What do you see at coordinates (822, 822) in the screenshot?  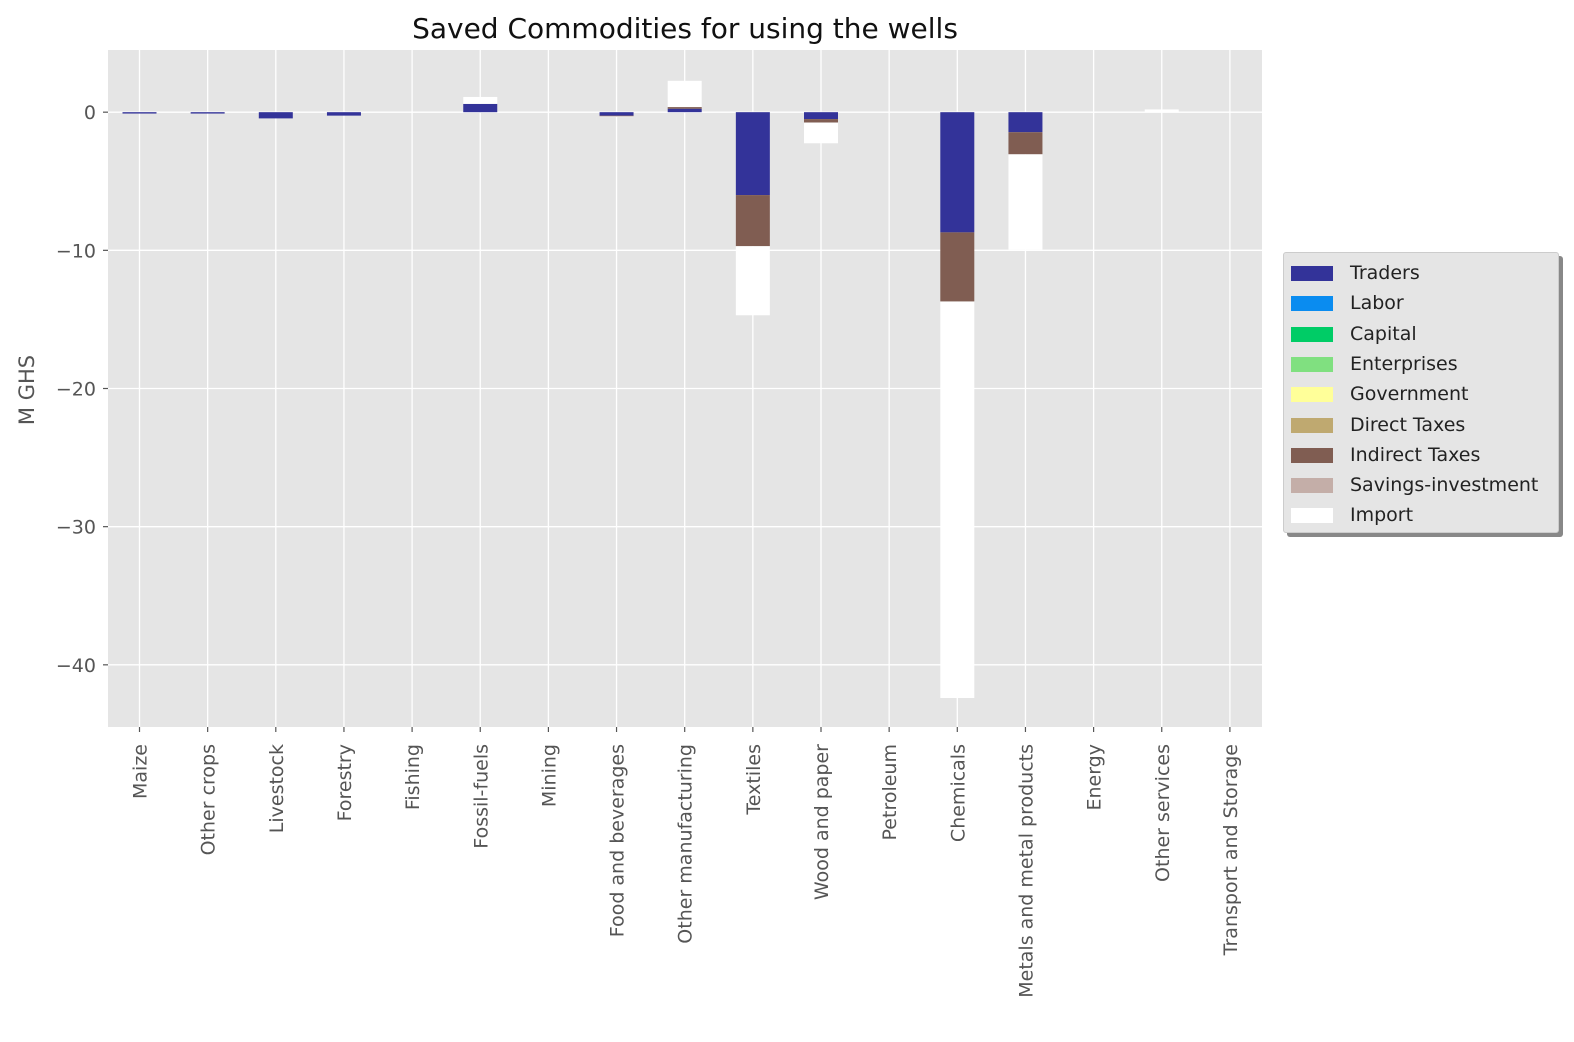 I see `x-tick-label: Wood and paper` at bounding box center [822, 822].